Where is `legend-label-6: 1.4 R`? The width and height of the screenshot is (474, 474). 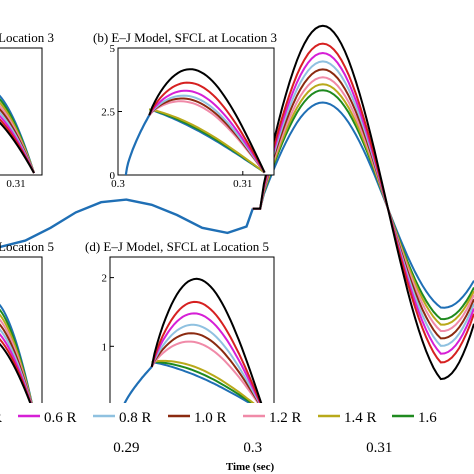
legend-label-6: 1.4 R is located at coordinates (360, 418).